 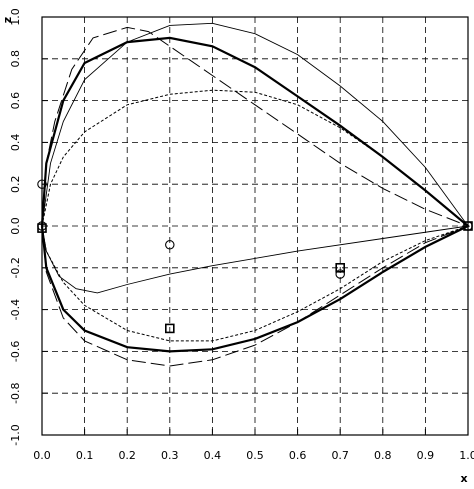 What do you see at coordinates (15, 267) in the screenshot?
I see `y-tick-label: -0.2` at bounding box center [15, 267].